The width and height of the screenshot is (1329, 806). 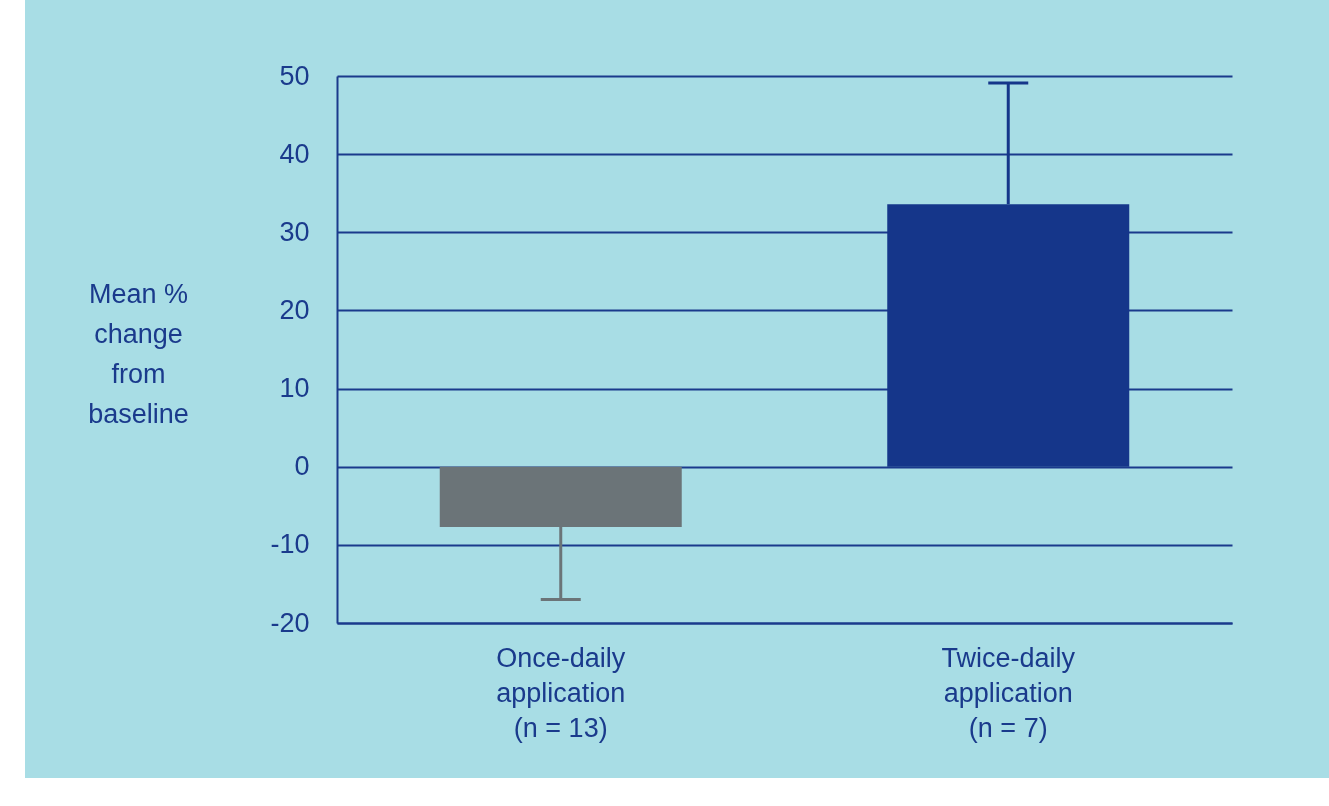 I want to click on y-tick-label: -10, so click(x=290, y=544).